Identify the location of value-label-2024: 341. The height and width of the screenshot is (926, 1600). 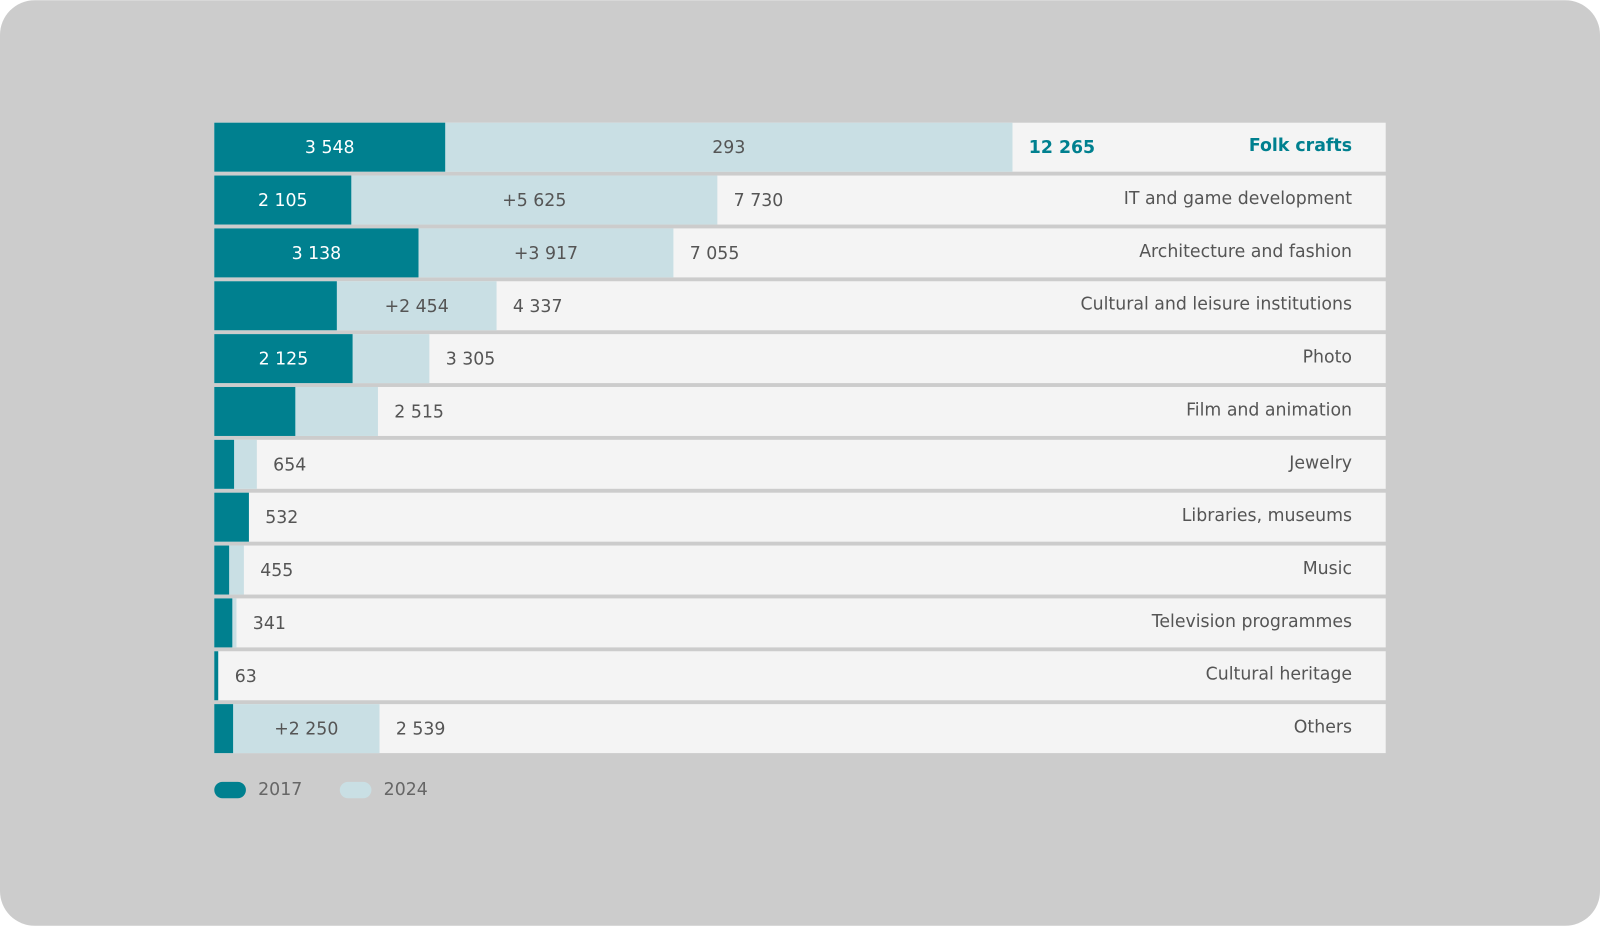
(269, 624).